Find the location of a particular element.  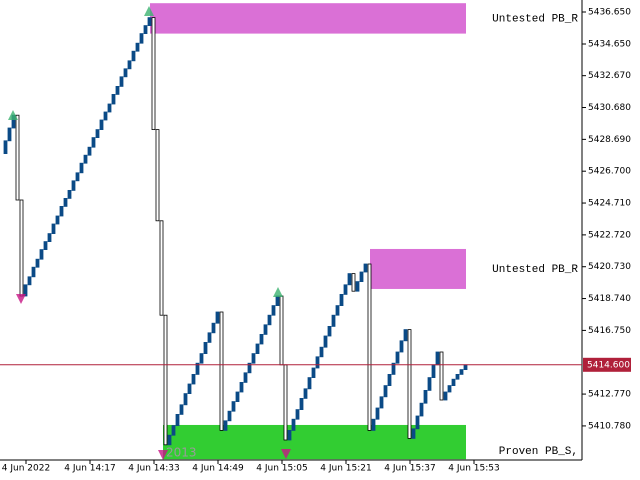

y-tick-label: 5422.720 is located at coordinates (609, 235).